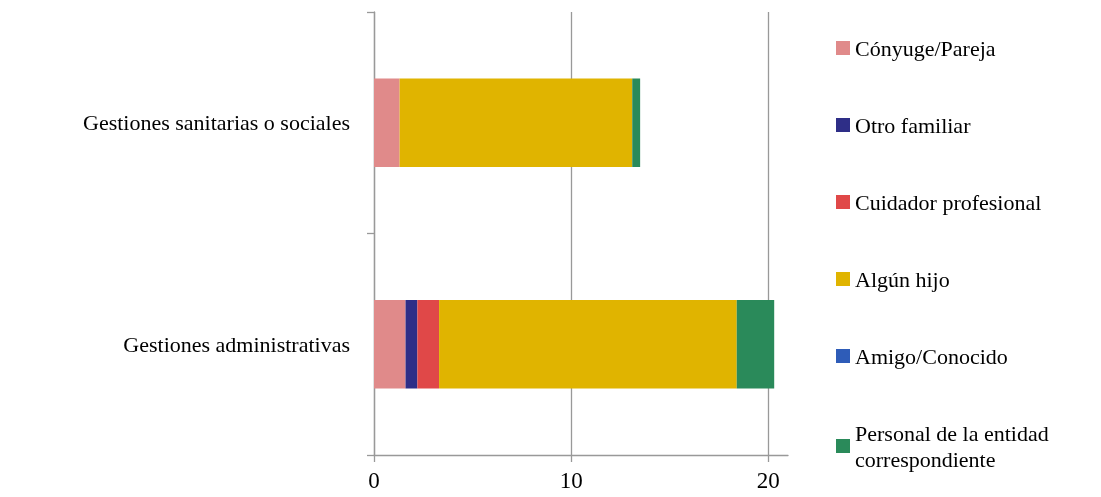 This screenshot has height=497, width=1101. What do you see at coordinates (931, 356) in the screenshot?
I see `legend-label: Amigo/Conocido` at bounding box center [931, 356].